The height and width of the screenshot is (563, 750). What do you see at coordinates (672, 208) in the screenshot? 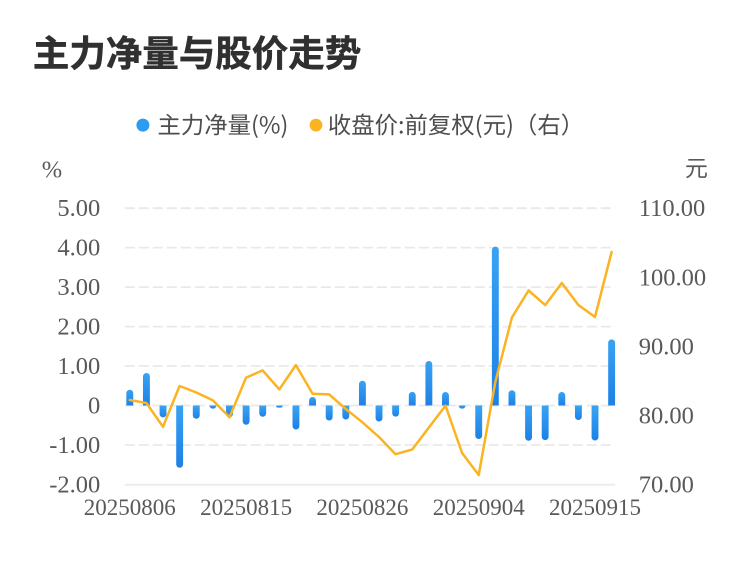
I see `svg-text: 110.00` at bounding box center [672, 208].